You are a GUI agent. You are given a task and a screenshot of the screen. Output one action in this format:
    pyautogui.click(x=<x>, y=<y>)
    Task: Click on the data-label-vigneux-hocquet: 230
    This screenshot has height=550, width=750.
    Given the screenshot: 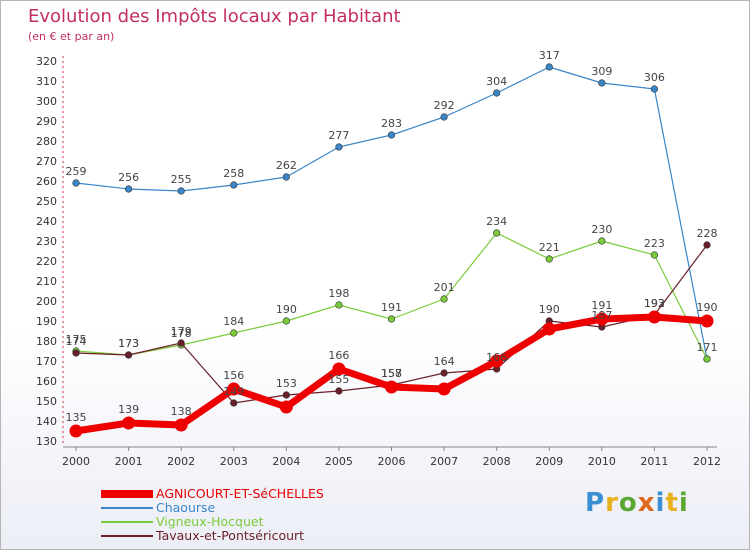 What is the action you would take?
    pyautogui.click(x=601, y=229)
    